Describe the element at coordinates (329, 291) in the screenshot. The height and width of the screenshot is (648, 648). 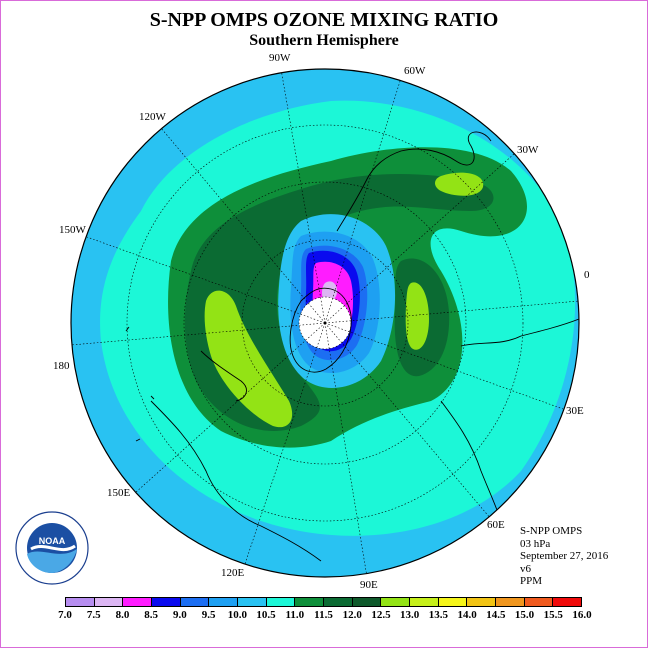
I see `contour-7.5` at that location.